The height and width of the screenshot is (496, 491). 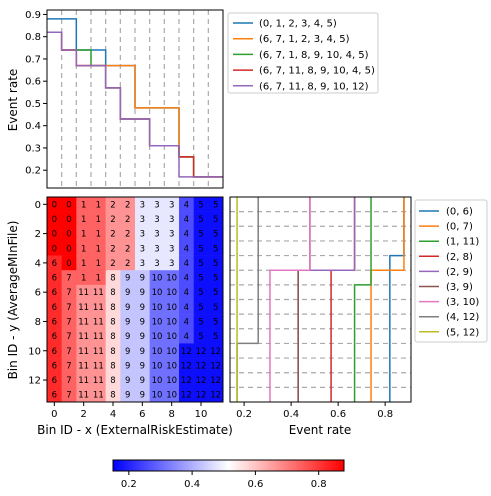 What do you see at coordinates (83, 414) in the screenshot?
I see `heatmap-x-tick-label: 2` at bounding box center [83, 414].